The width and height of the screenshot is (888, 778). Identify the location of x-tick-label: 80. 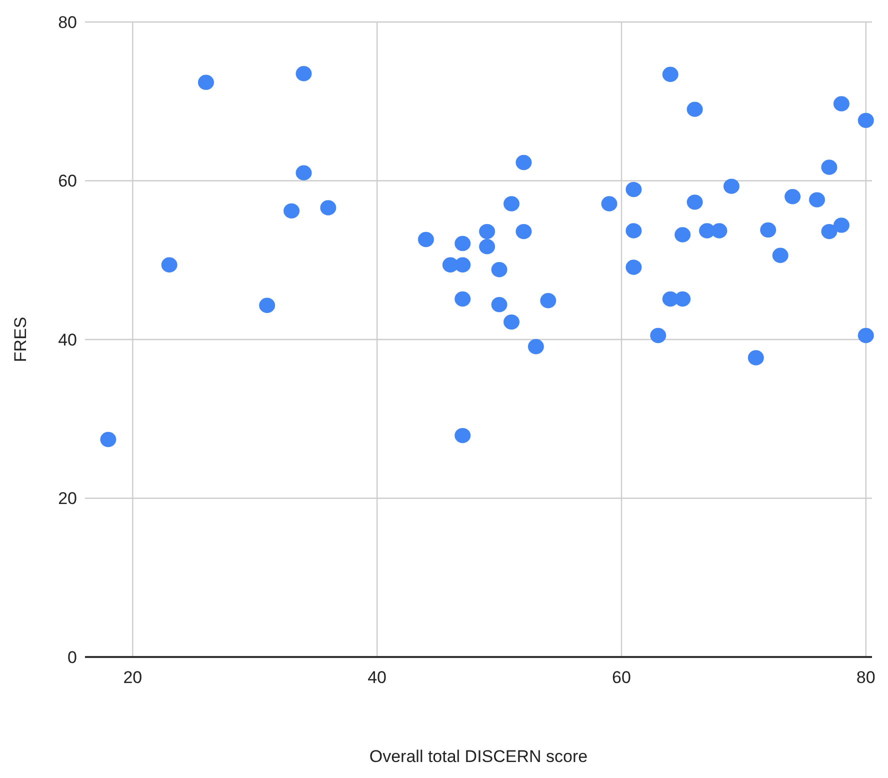
(866, 677).